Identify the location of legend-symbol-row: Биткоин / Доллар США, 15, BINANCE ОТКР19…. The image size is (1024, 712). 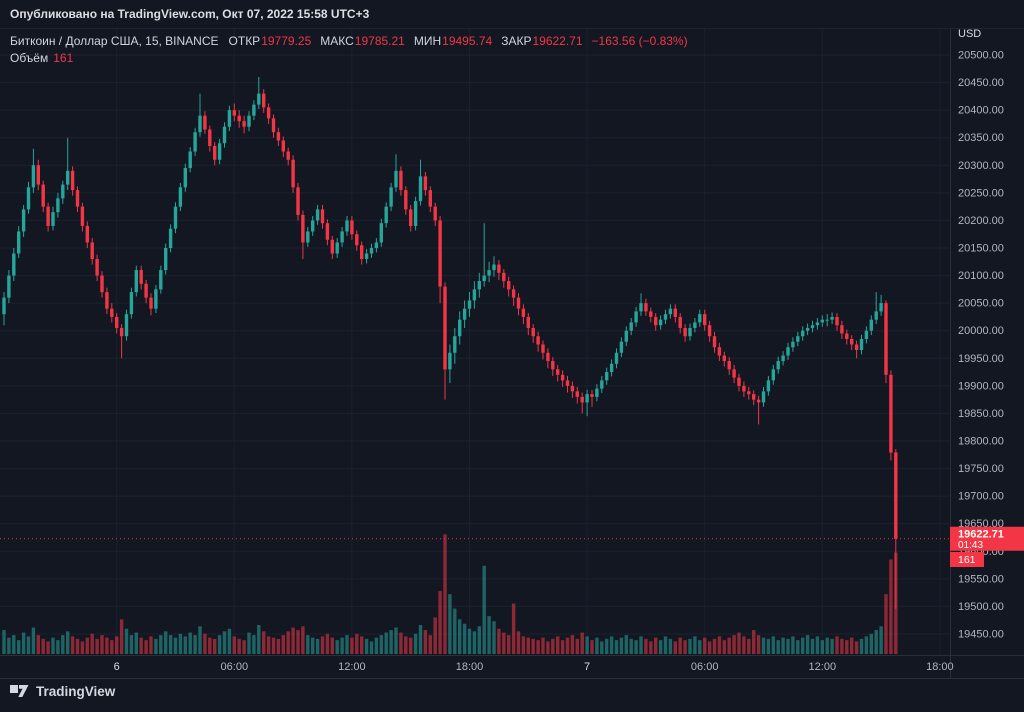
(349, 41).